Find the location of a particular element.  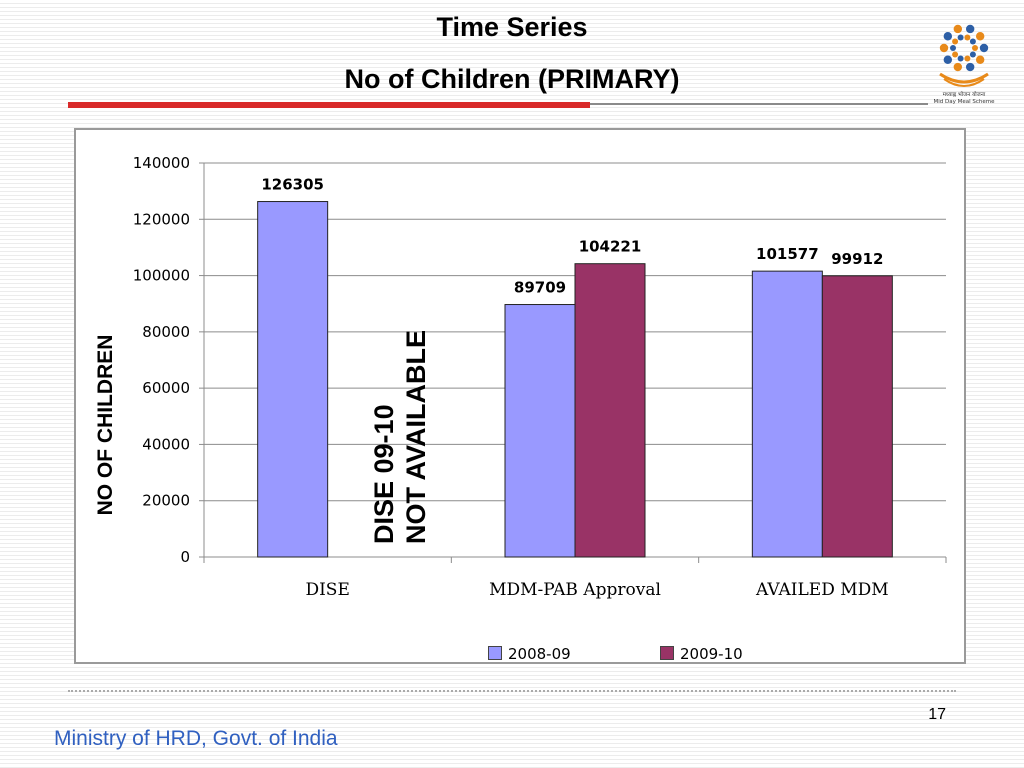

y-tick-label: 140000 is located at coordinates (161, 163).